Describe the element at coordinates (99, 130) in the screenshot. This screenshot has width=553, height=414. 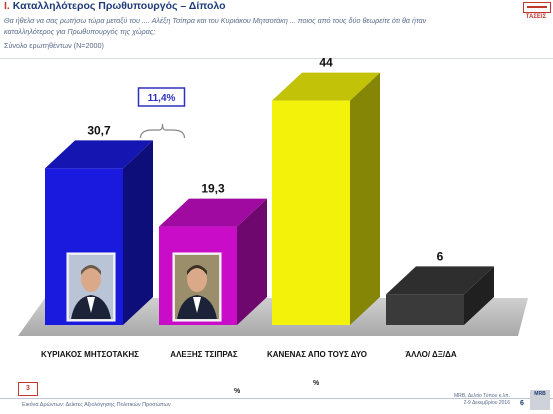
I see `bar-value-label: 30,7` at that location.